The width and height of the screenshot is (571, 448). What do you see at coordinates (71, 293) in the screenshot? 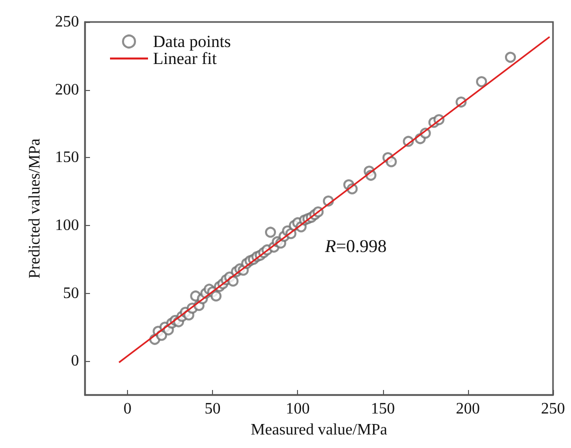
I see `y-tick-label: 50` at bounding box center [71, 293].